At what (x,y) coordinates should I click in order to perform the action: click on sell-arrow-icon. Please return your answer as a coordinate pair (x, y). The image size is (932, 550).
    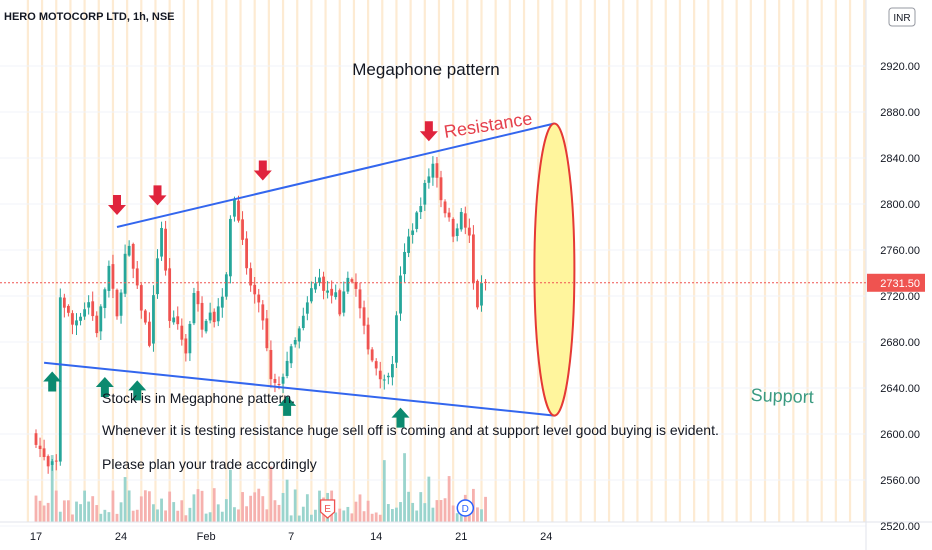
    Looking at the image, I should click on (428, 131).